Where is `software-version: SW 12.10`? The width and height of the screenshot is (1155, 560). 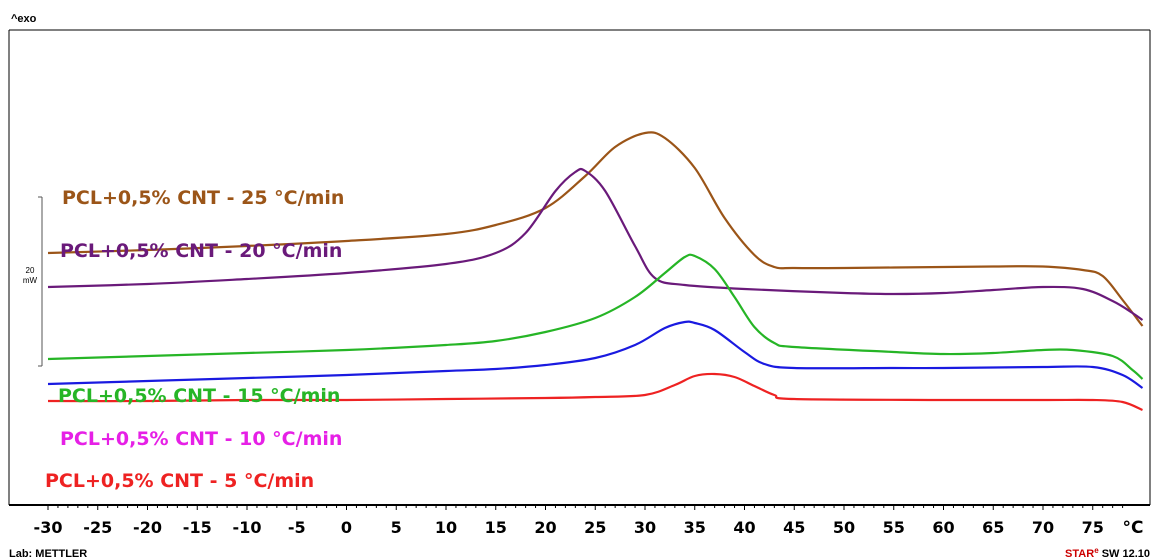 software-version: SW 12.10 is located at coordinates (1124, 554).